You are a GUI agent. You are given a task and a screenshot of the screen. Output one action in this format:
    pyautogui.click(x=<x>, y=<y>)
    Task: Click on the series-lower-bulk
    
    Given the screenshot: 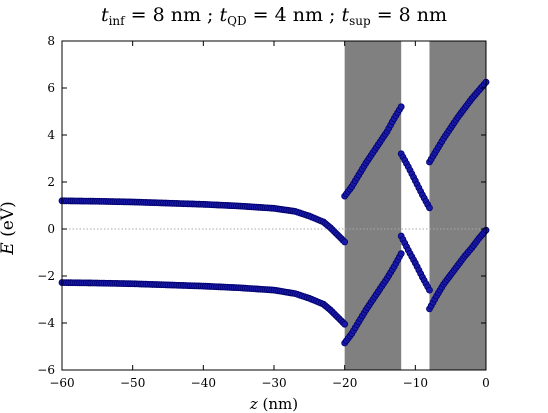 What is the action you would take?
    pyautogui.click(x=203, y=303)
    